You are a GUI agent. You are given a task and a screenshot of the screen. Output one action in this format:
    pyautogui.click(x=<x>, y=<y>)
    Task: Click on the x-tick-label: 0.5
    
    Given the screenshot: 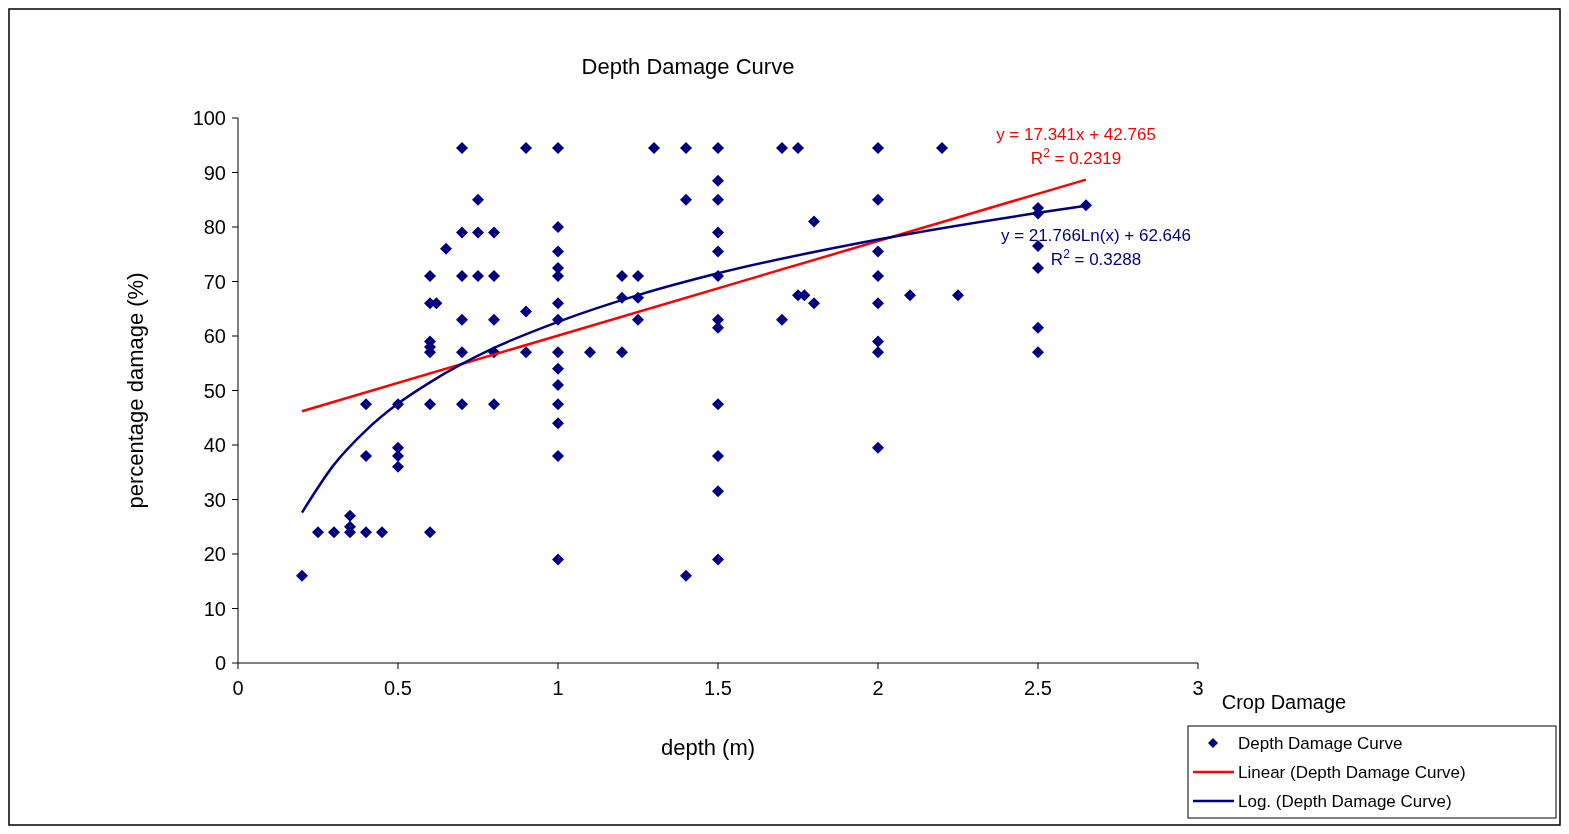 What is the action you would take?
    pyautogui.click(x=398, y=688)
    